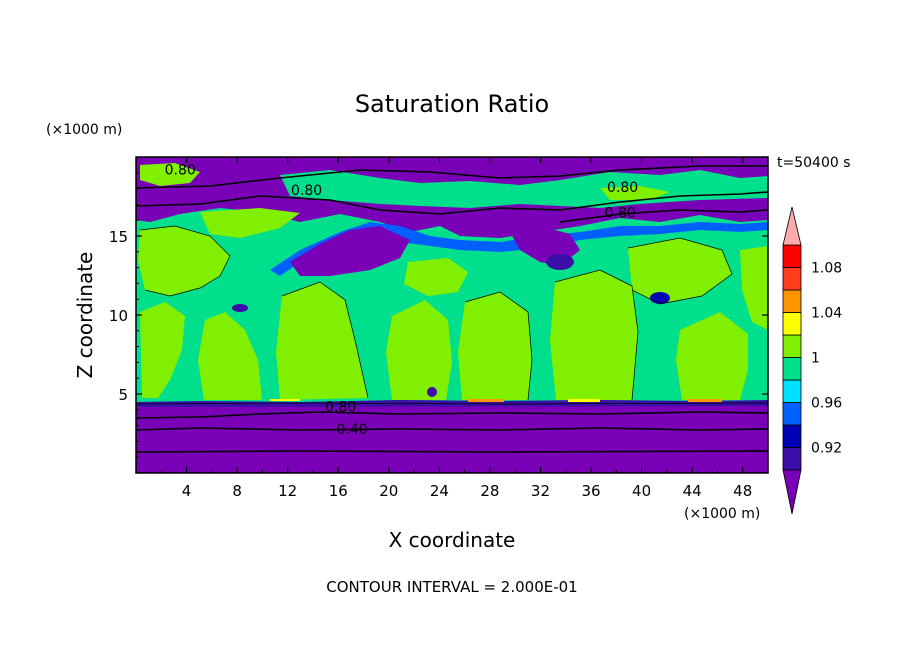 This screenshot has width=904, height=654. Describe the element at coordinates (338, 491) in the screenshot. I see `x-tick-label: 16` at that location.